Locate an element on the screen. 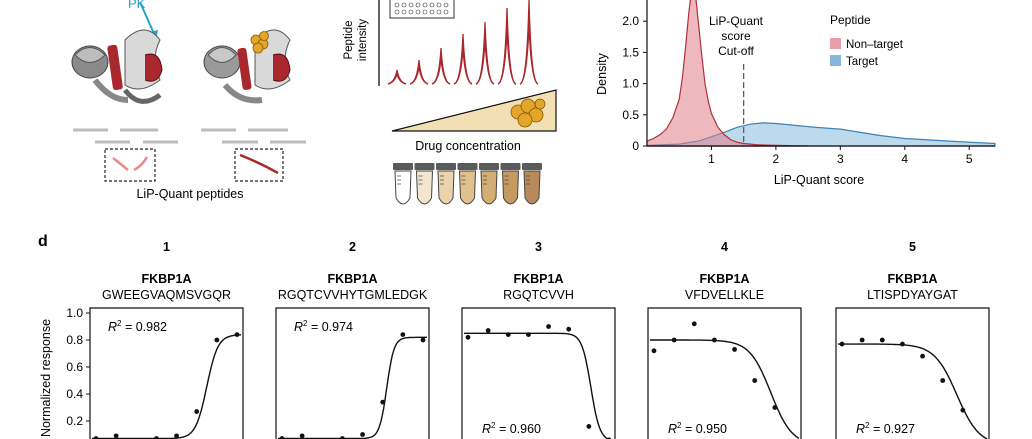  peptide-sequence: LTISPDYAYGAT is located at coordinates (912, 295).